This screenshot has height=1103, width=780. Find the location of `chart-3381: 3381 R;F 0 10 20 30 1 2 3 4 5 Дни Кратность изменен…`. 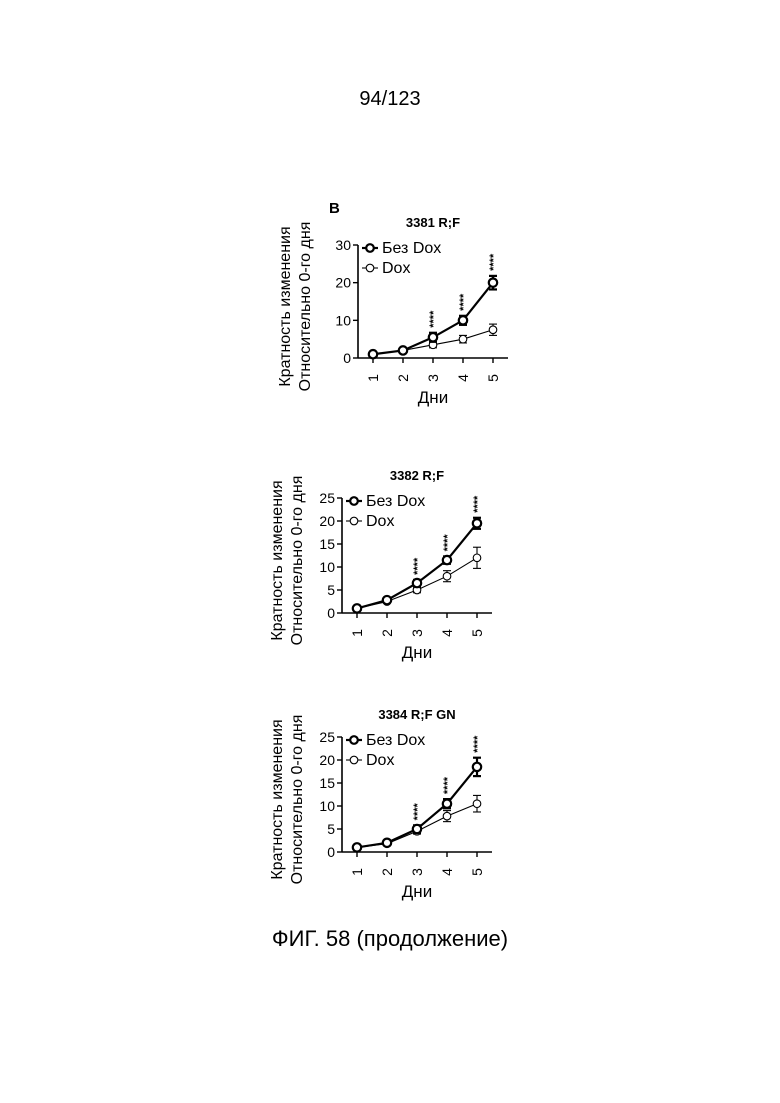

chart-3381: 3381 R;F 0 10 20 30 1 2 3 4 5 Дни Кратность изменен… is located at coordinates (395, 307).